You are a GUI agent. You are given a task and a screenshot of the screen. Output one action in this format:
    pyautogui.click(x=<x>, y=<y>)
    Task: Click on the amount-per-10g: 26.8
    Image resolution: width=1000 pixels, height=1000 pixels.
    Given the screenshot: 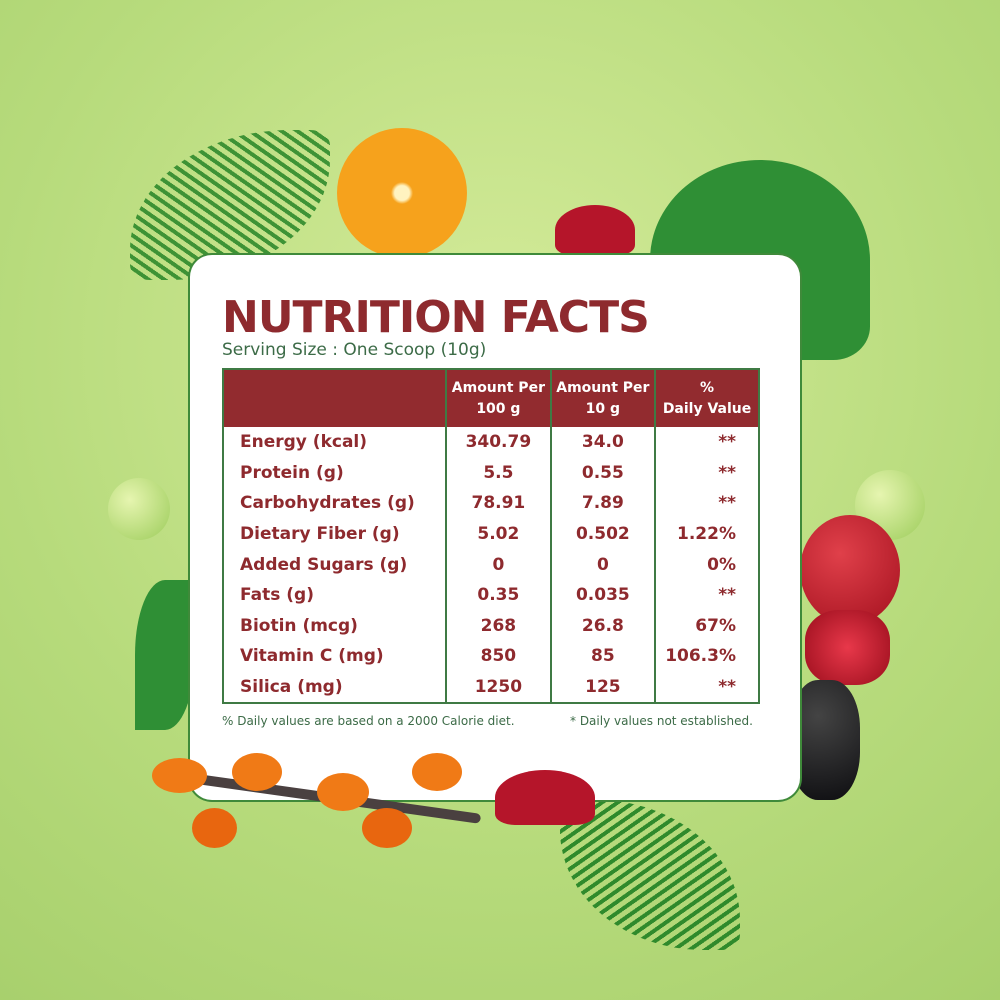 What is the action you would take?
    pyautogui.click(x=602, y=626)
    